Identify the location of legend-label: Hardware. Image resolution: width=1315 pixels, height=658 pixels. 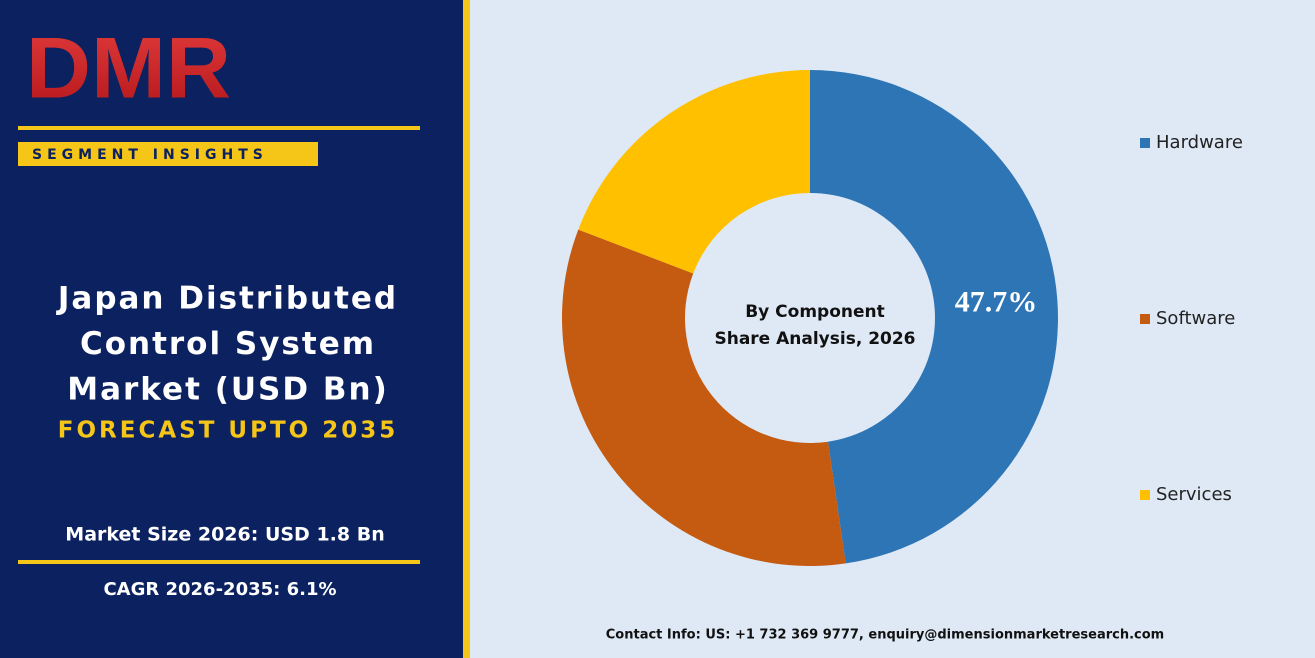
(1199, 142).